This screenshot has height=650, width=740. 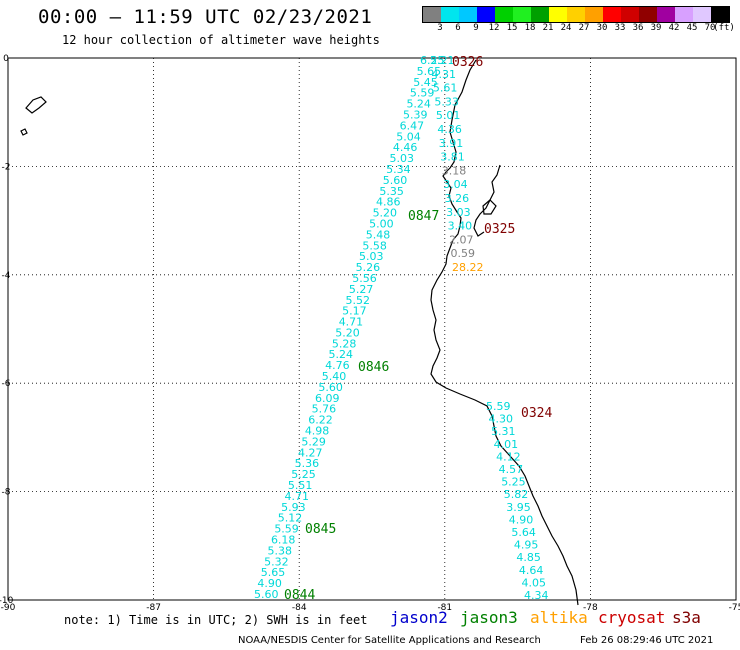 I want to click on x-tick-label: -78, so click(x=590, y=608).